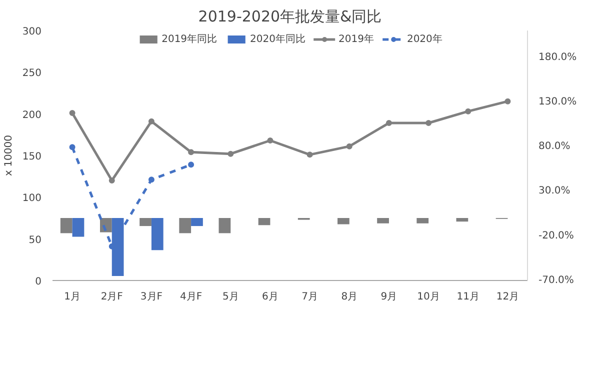 Image resolution: width=605 pixels, height=387 pixels. What do you see at coordinates (32, 198) in the screenshot?
I see `y-tick-label: 100` at bounding box center [32, 198].